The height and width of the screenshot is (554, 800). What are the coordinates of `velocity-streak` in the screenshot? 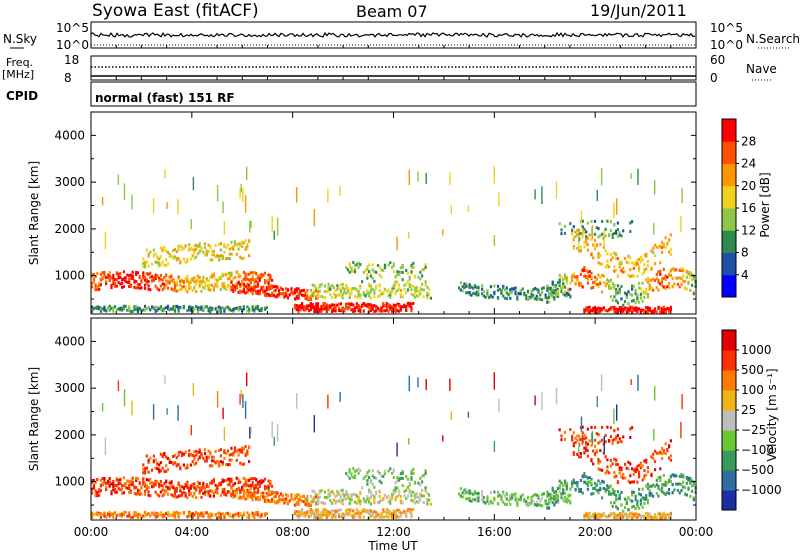 It's located at (328, 401).